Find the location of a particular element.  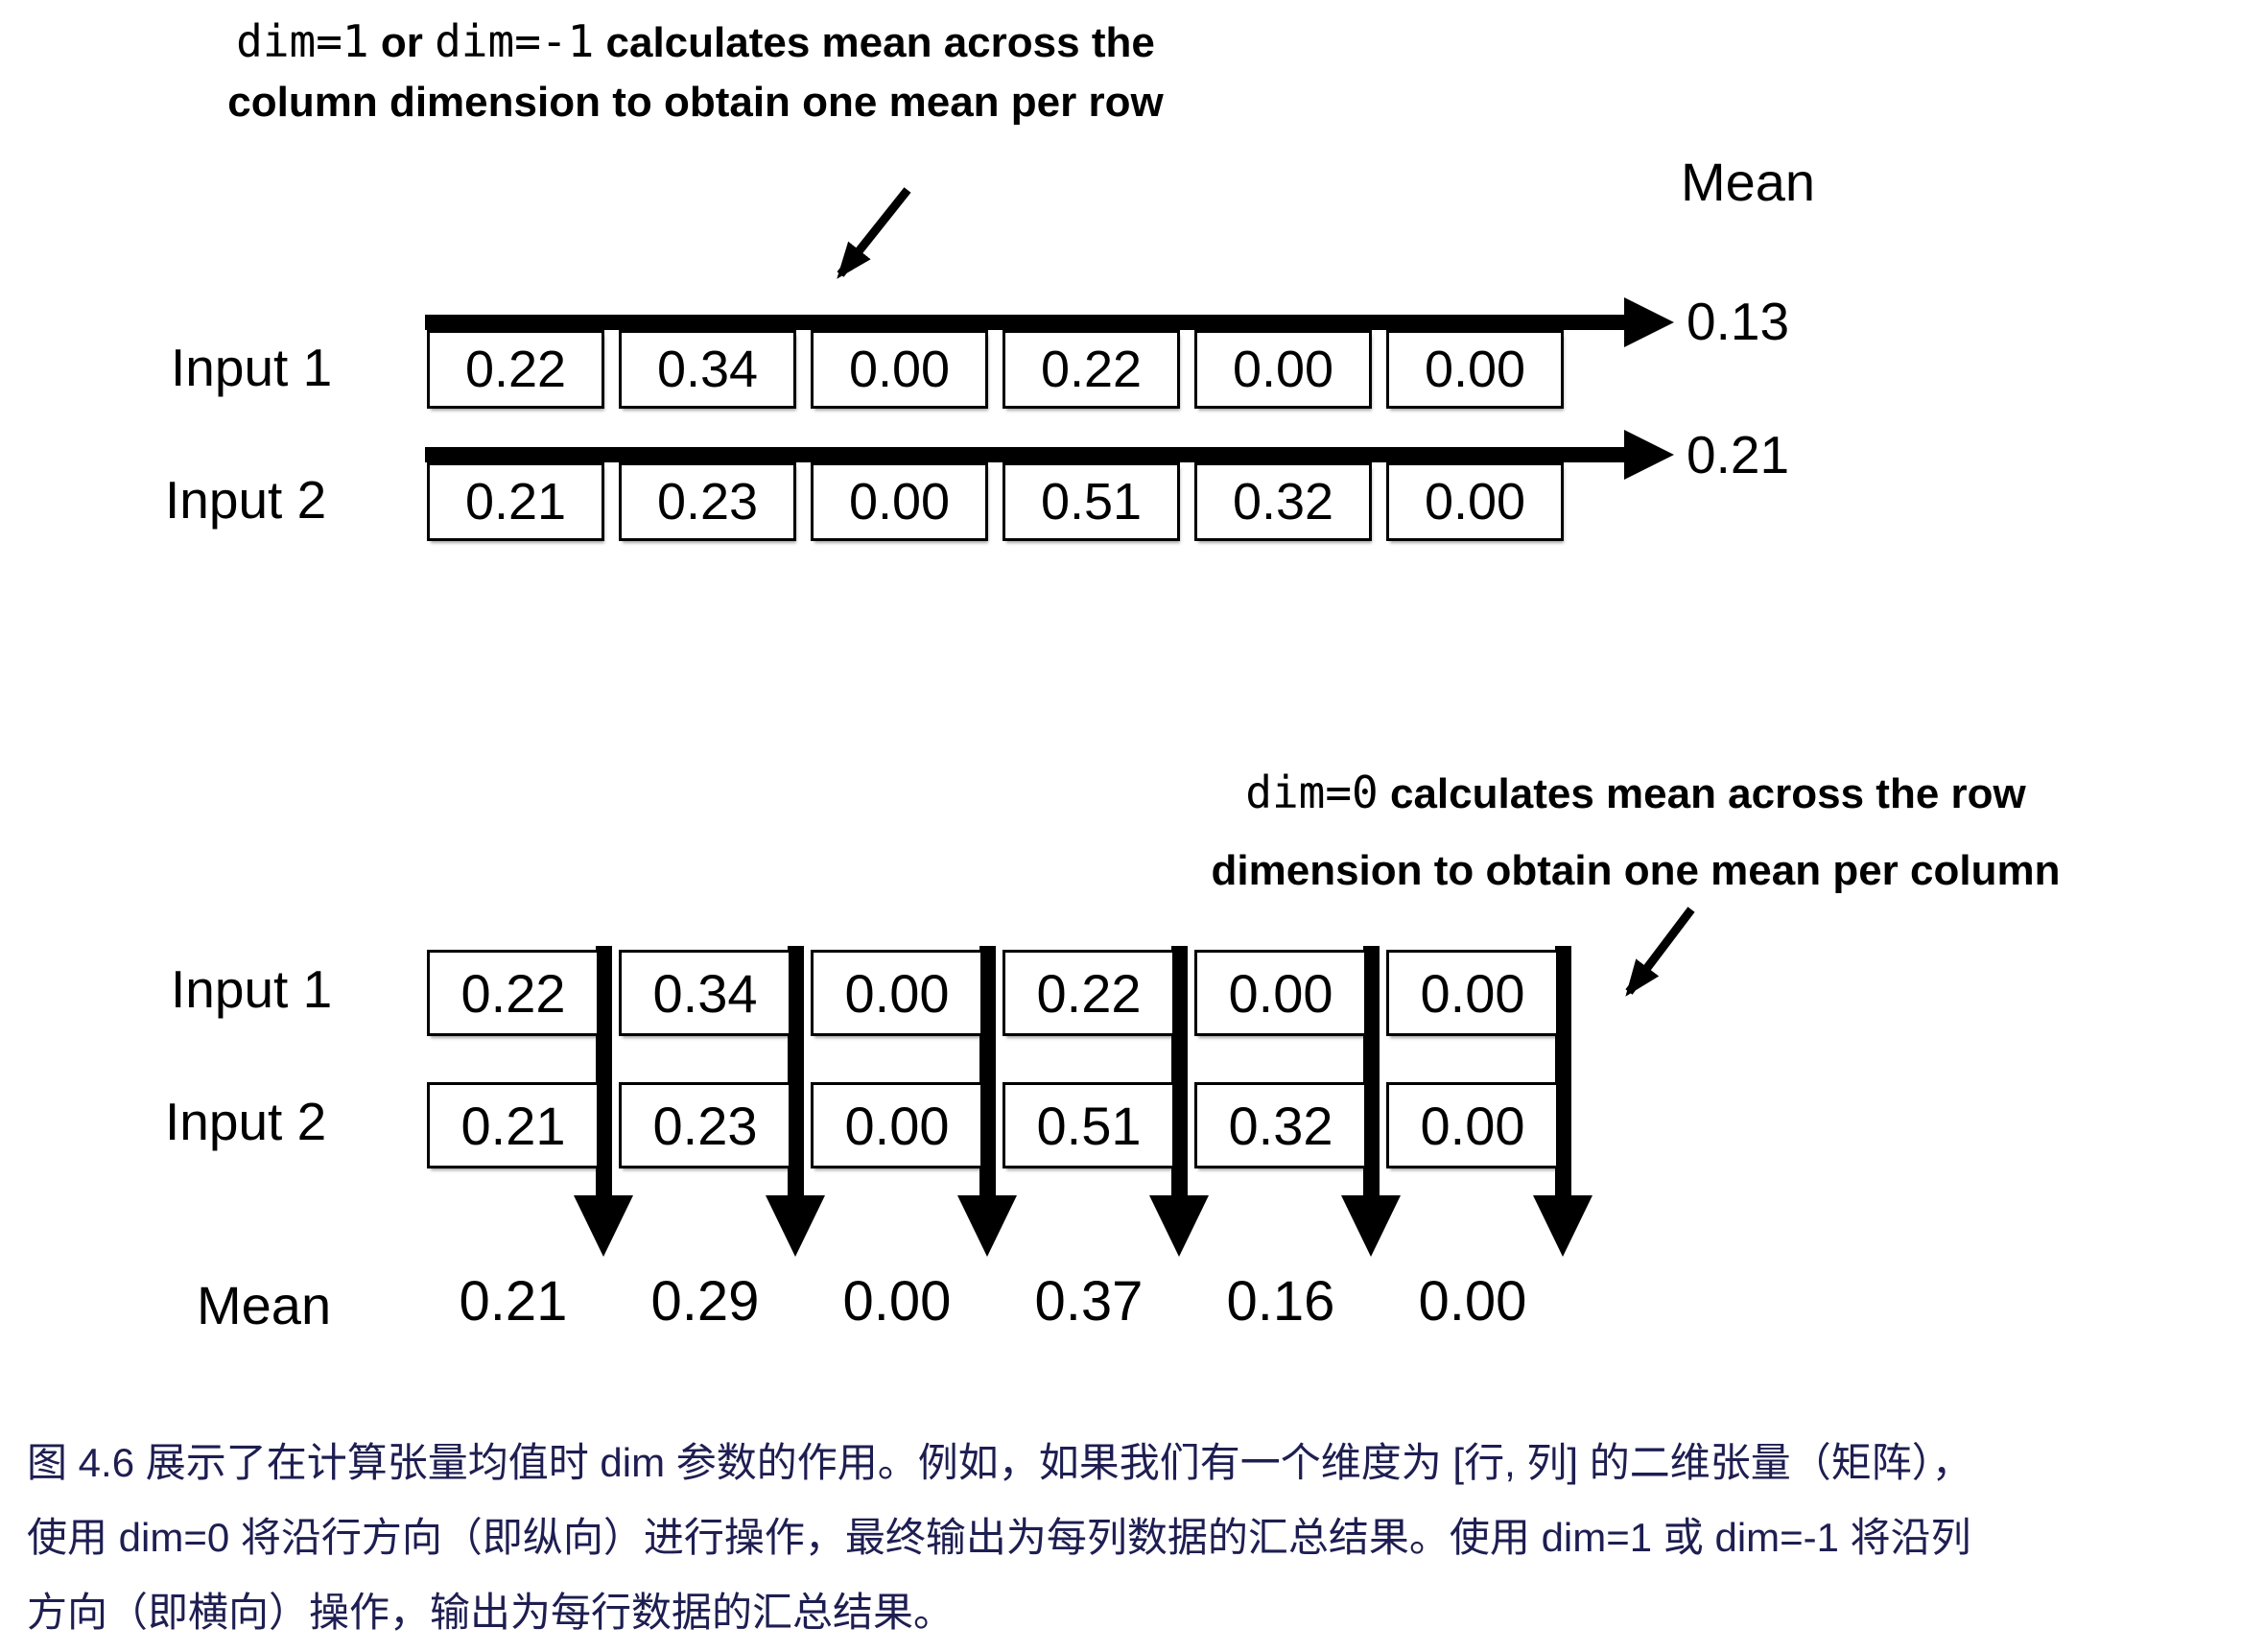

annotation-dim1-rest: calculates mean across the is located at coordinates (880, 42).